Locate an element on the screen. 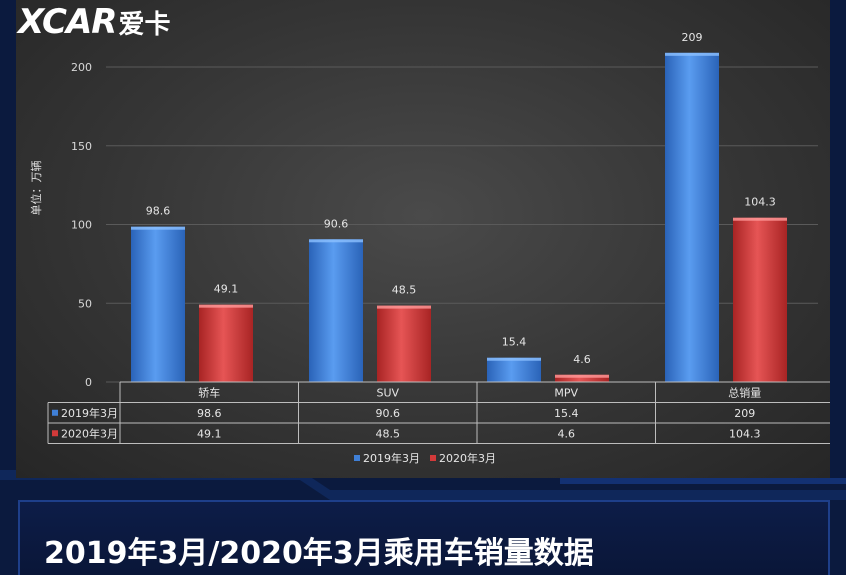  table-cell-value: 48.5 is located at coordinates (388, 433).